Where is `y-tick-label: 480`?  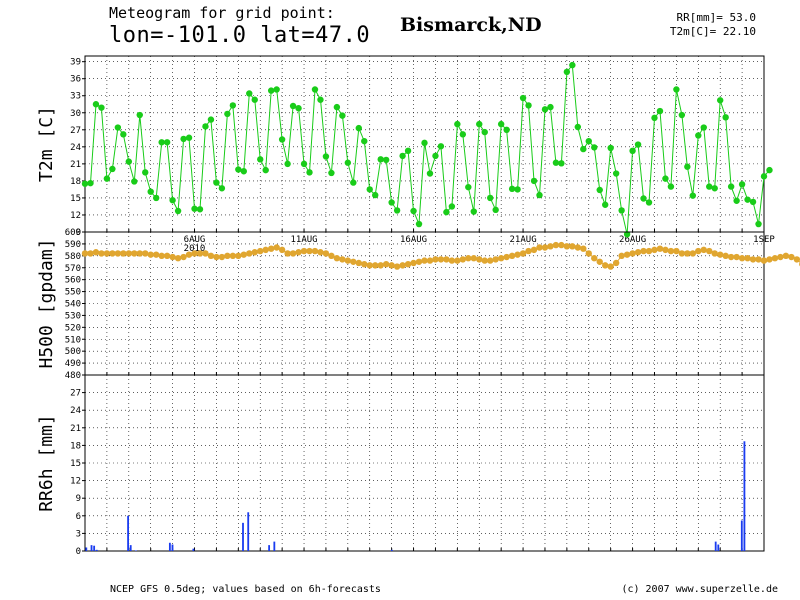
y-tick-label: 480 is located at coordinates (73, 376).